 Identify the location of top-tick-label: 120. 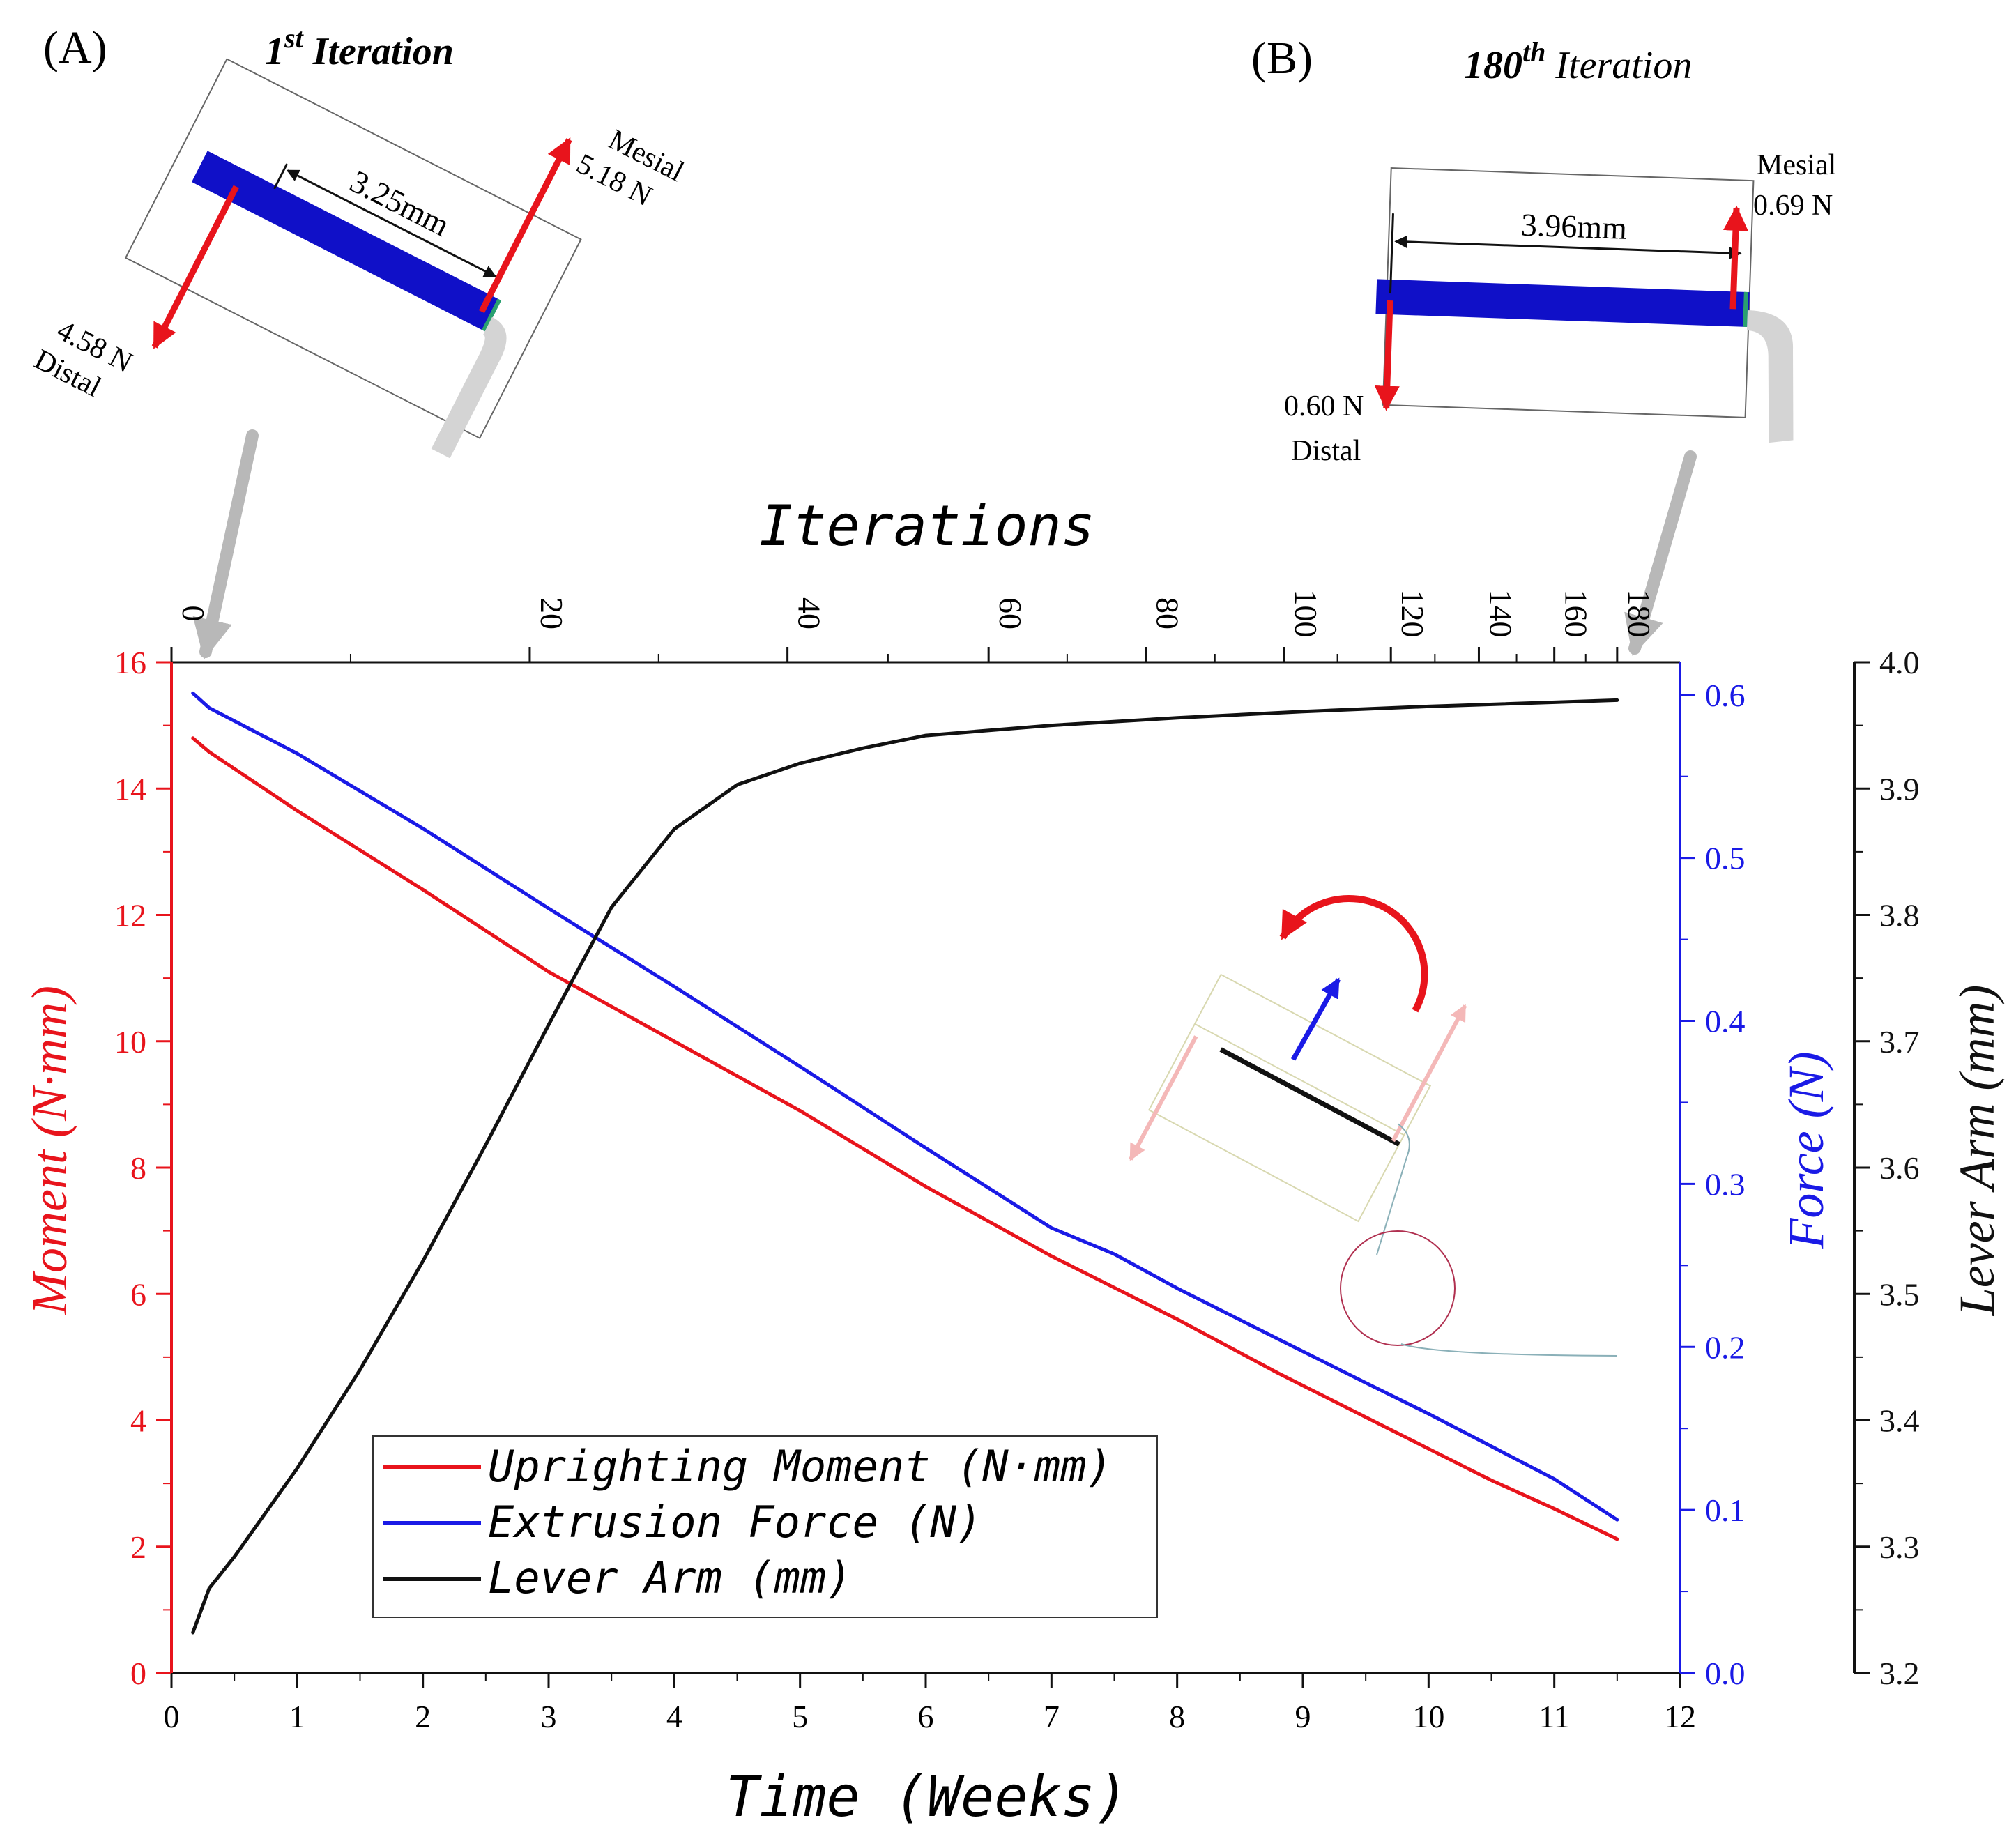
(1412, 614).